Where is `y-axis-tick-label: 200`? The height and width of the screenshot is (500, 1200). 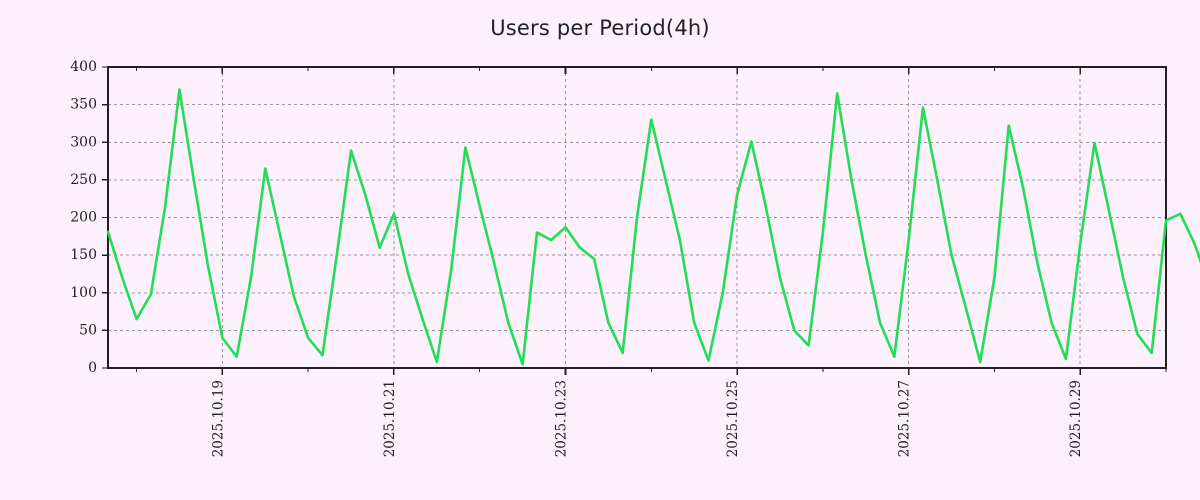 y-axis-tick-label: 200 is located at coordinates (83, 218).